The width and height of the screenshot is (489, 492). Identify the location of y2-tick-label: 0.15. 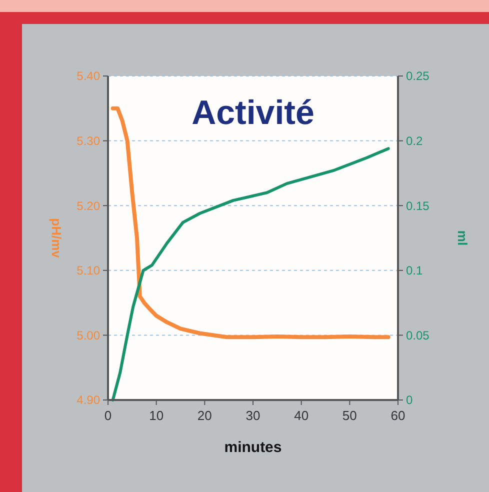
(418, 205).